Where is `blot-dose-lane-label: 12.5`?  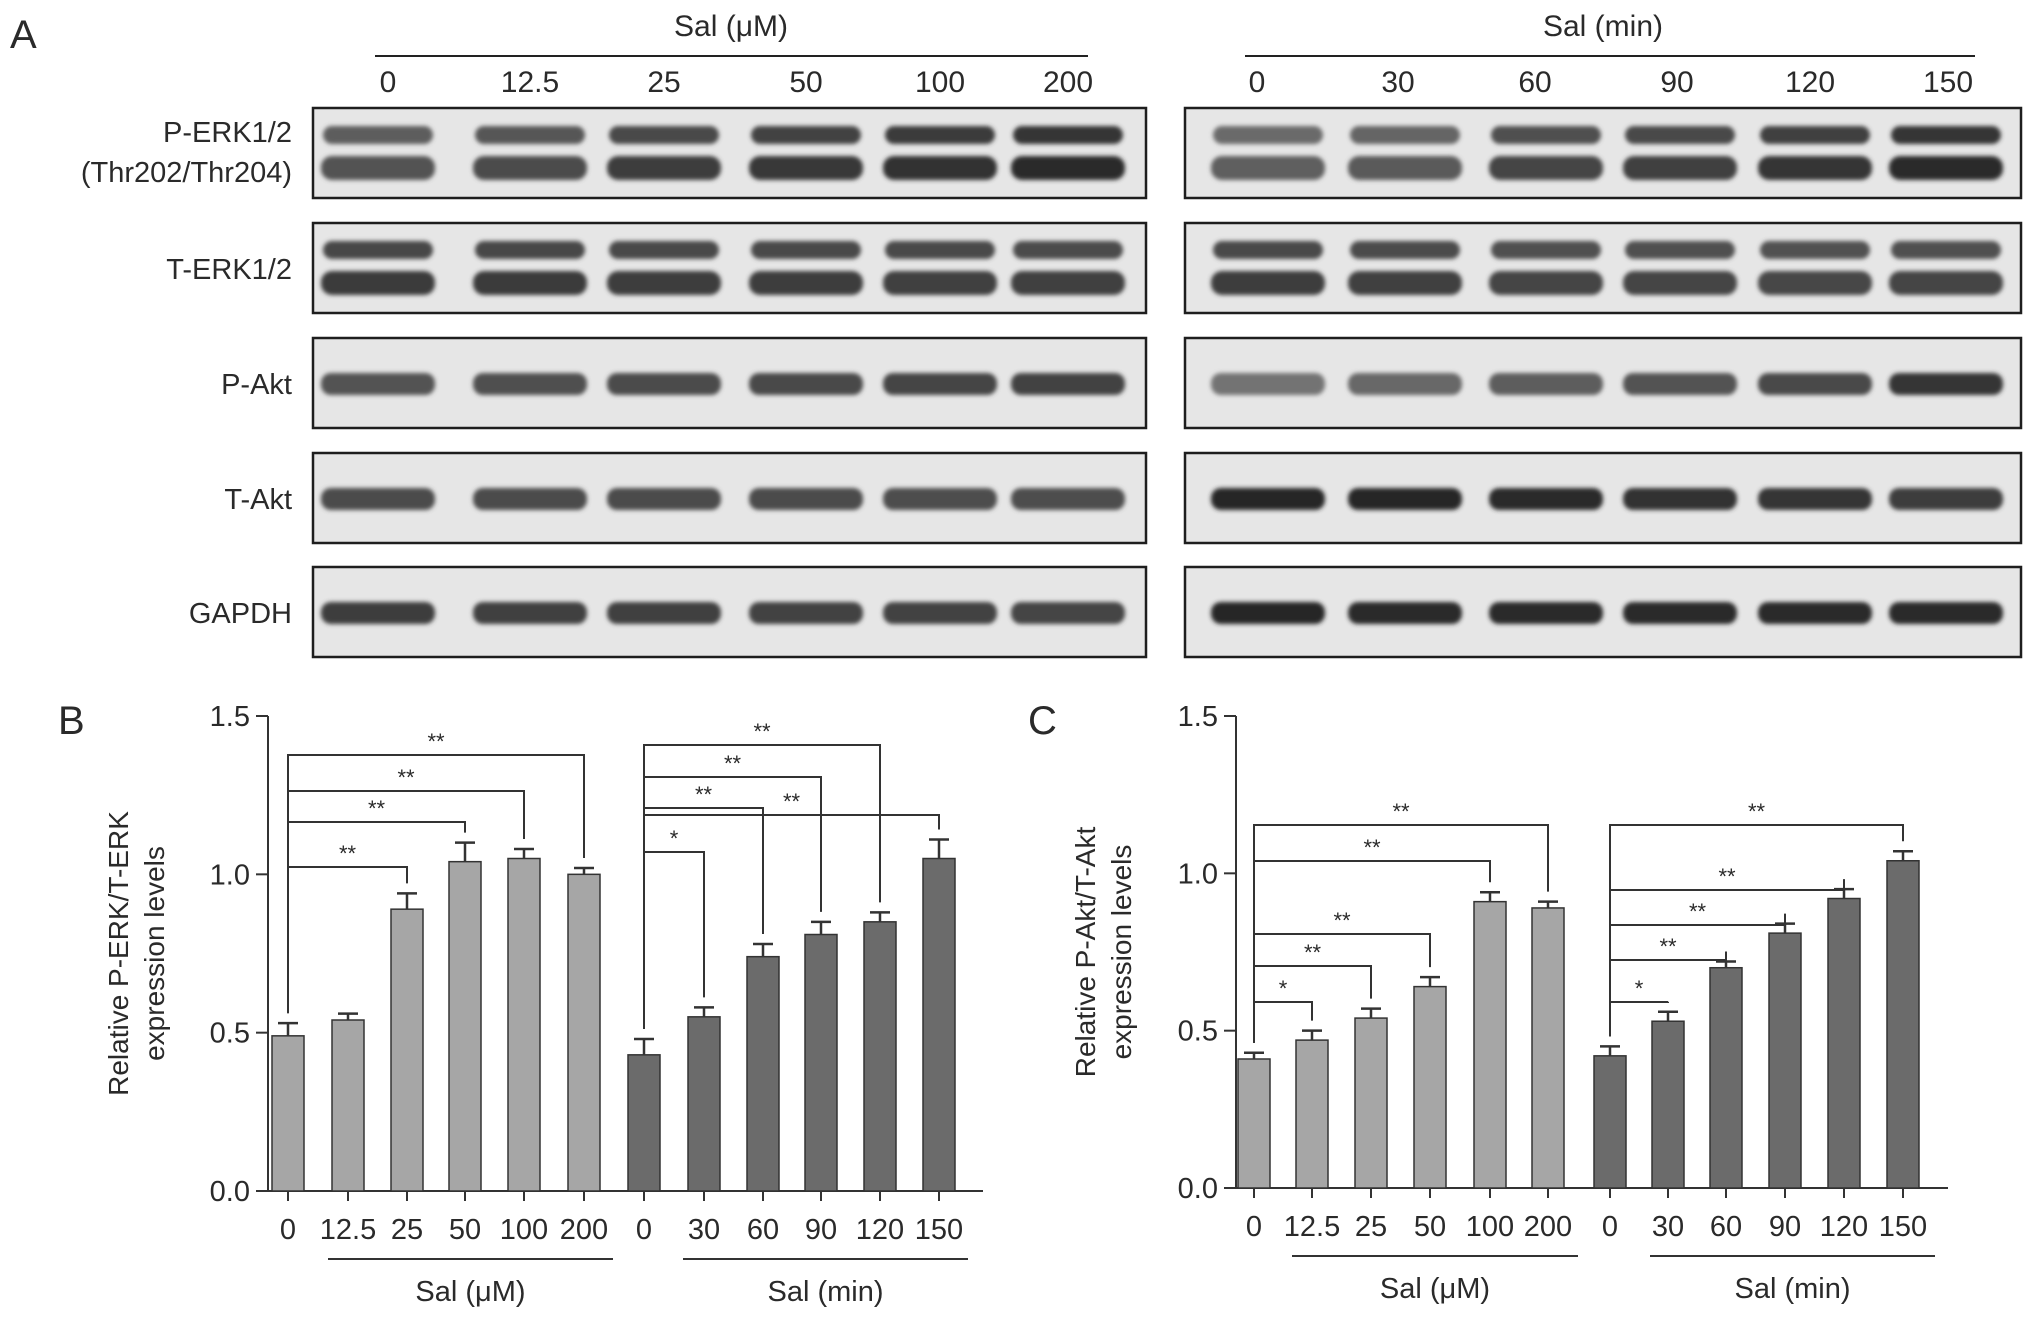 blot-dose-lane-label: 12.5 is located at coordinates (530, 82).